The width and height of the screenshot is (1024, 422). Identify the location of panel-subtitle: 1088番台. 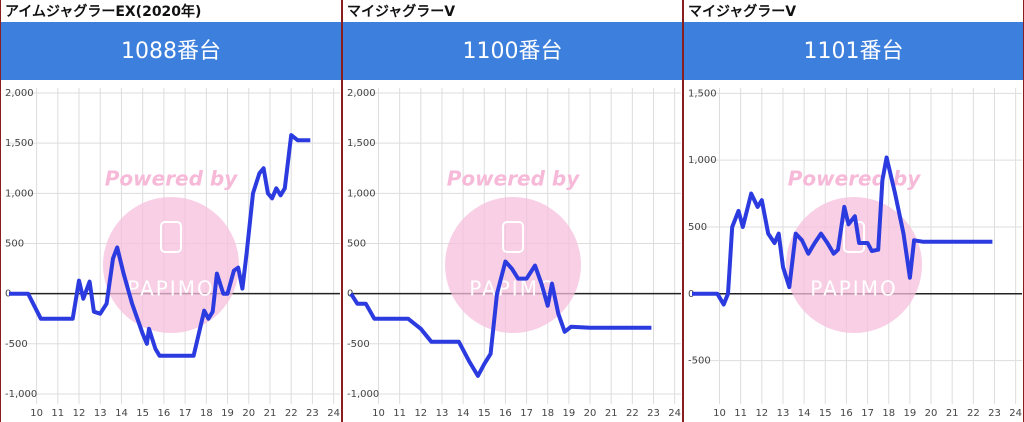
(171, 51).